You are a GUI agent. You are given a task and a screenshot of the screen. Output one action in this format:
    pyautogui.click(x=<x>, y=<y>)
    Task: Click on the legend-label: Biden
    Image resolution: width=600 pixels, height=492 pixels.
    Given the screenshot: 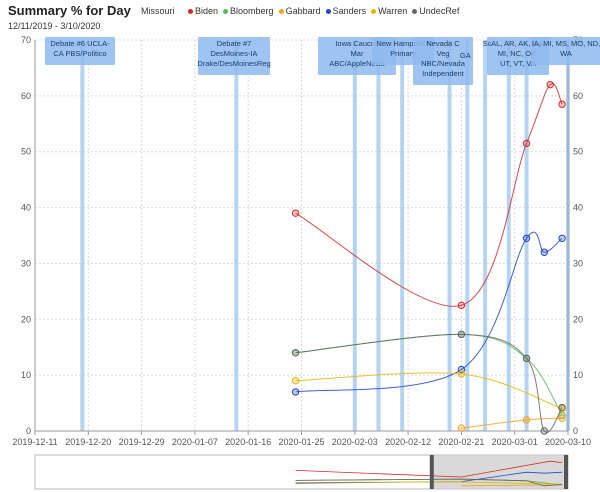 What is the action you would take?
    pyautogui.click(x=207, y=11)
    